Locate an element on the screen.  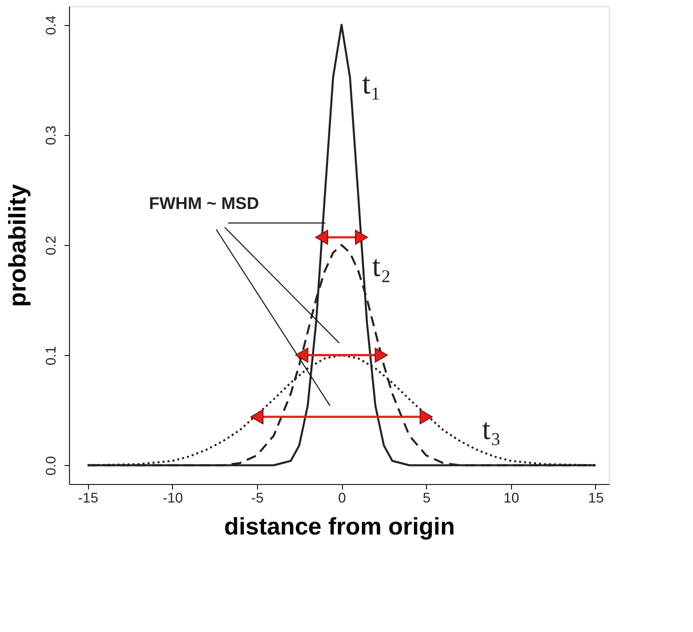
x-axis-title: distance from origin is located at coordinates (339, 527).